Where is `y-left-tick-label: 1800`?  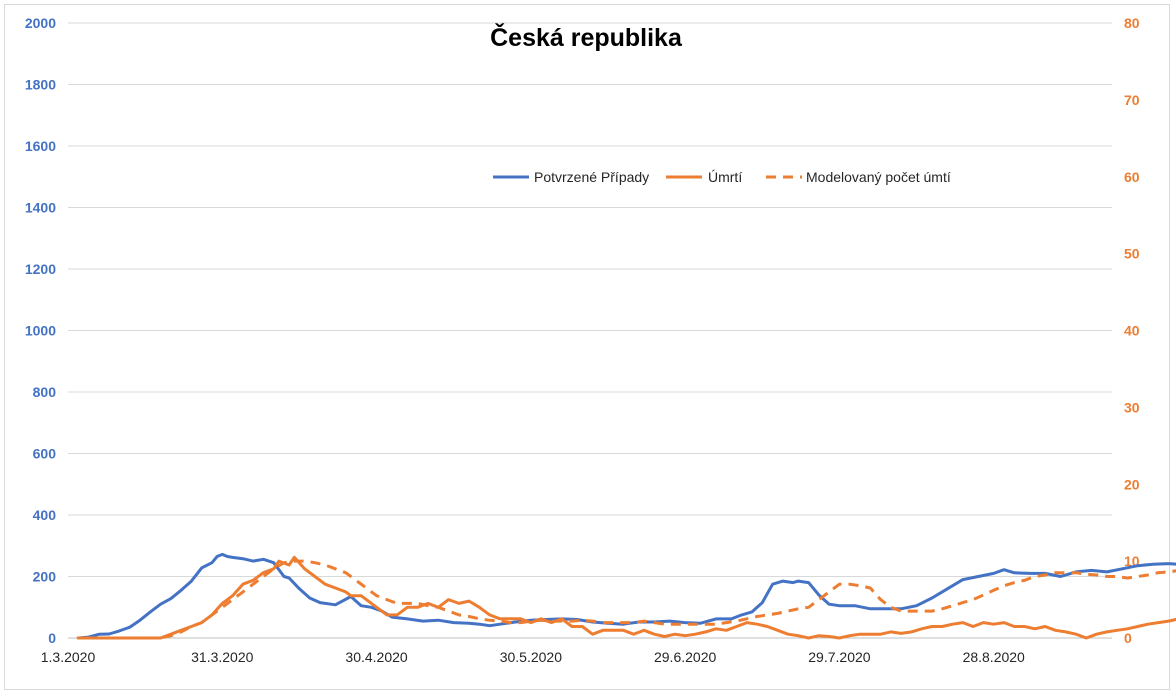
y-left-tick-label: 1800 is located at coordinates (40, 85).